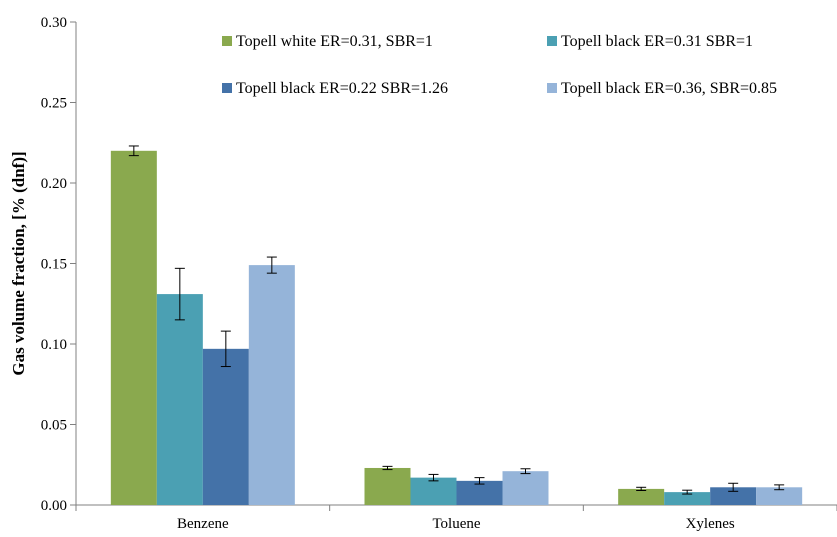 The image size is (837, 537). I want to click on legend-label: Topell white ER=0.31, SBR=1, so click(334, 41).